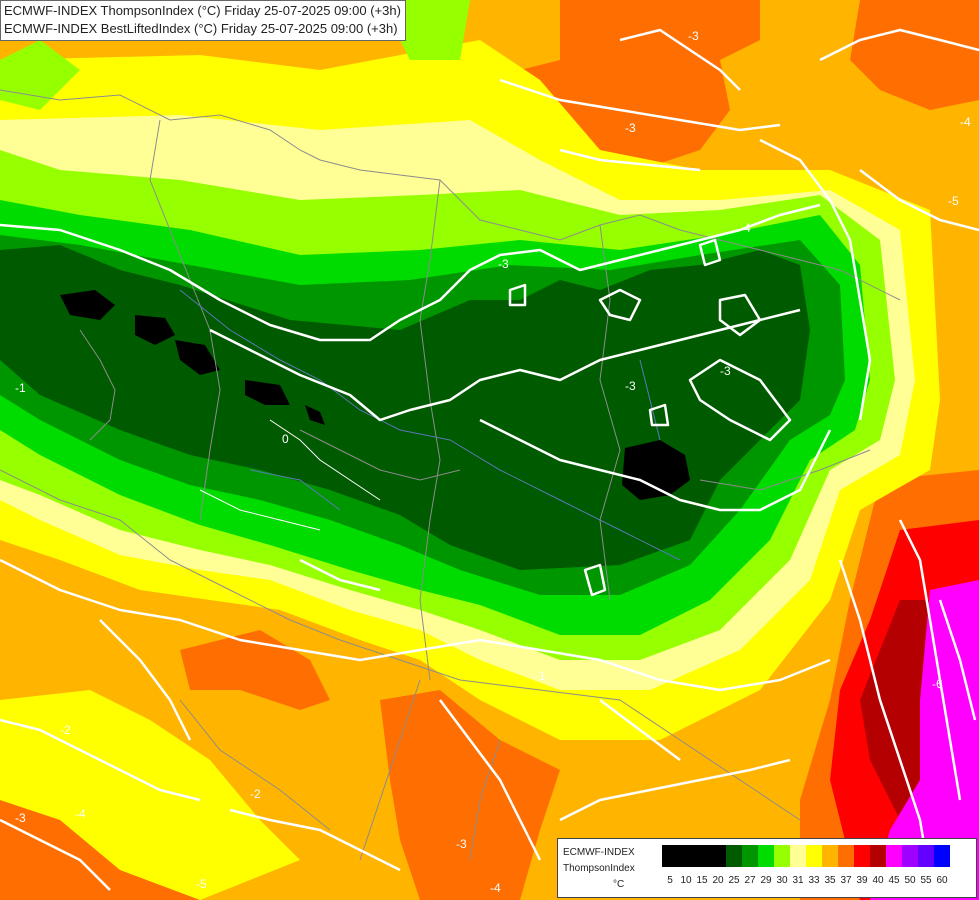 This screenshot has height=900, width=979. What do you see at coordinates (937, 684) in the screenshot?
I see `li-label-se: -6` at bounding box center [937, 684].